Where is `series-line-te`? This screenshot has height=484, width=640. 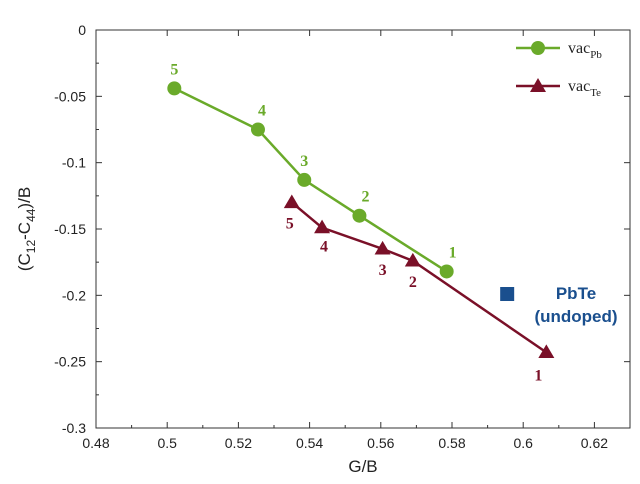 series-line-te is located at coordinates (419, 277).